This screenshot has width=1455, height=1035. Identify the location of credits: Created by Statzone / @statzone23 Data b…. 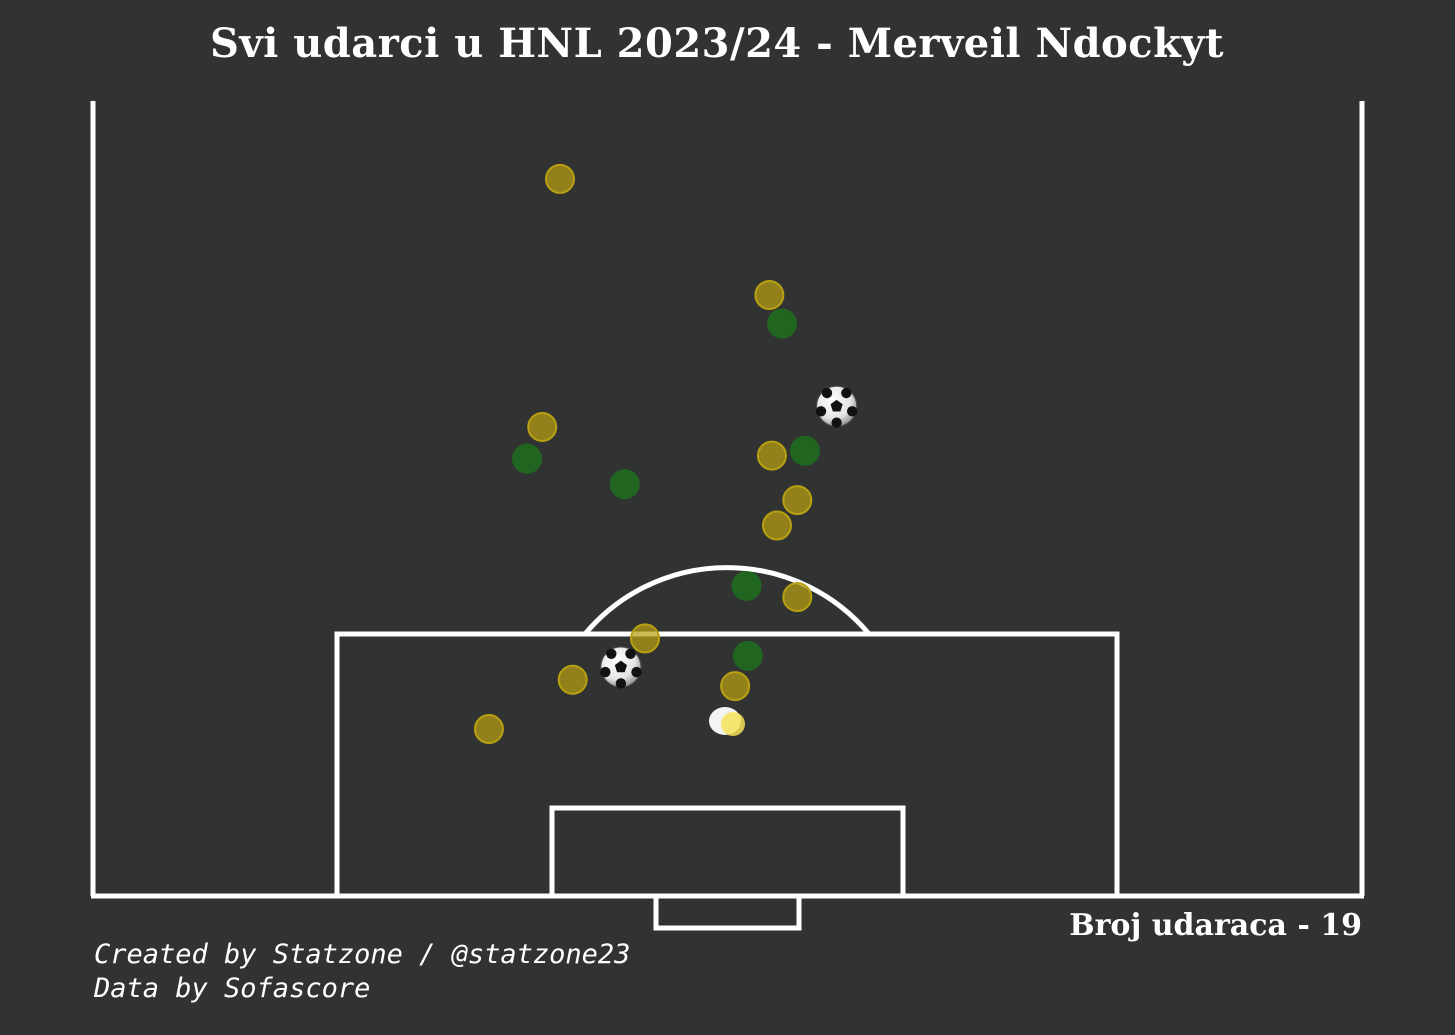
(362, 972).